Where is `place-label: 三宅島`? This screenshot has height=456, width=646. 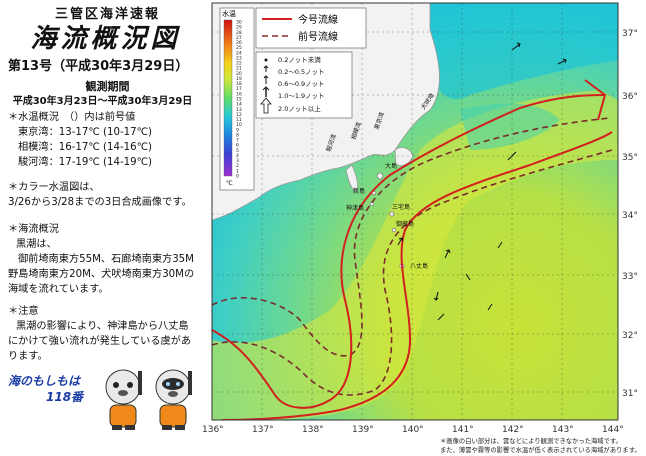
place-label: 三宅島 is located at coordinates (401, 207).